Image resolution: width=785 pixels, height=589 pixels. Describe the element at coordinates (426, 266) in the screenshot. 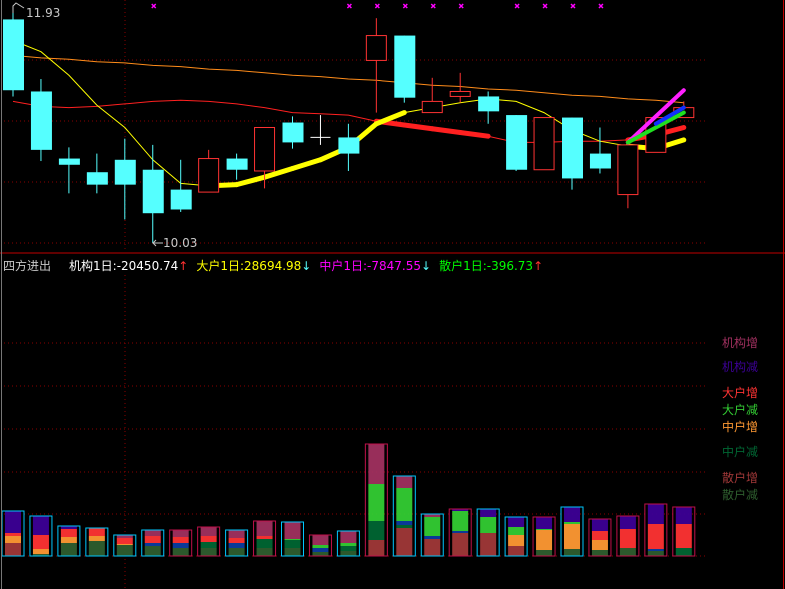

I see `arrow-down-icon: ↓` at that location.